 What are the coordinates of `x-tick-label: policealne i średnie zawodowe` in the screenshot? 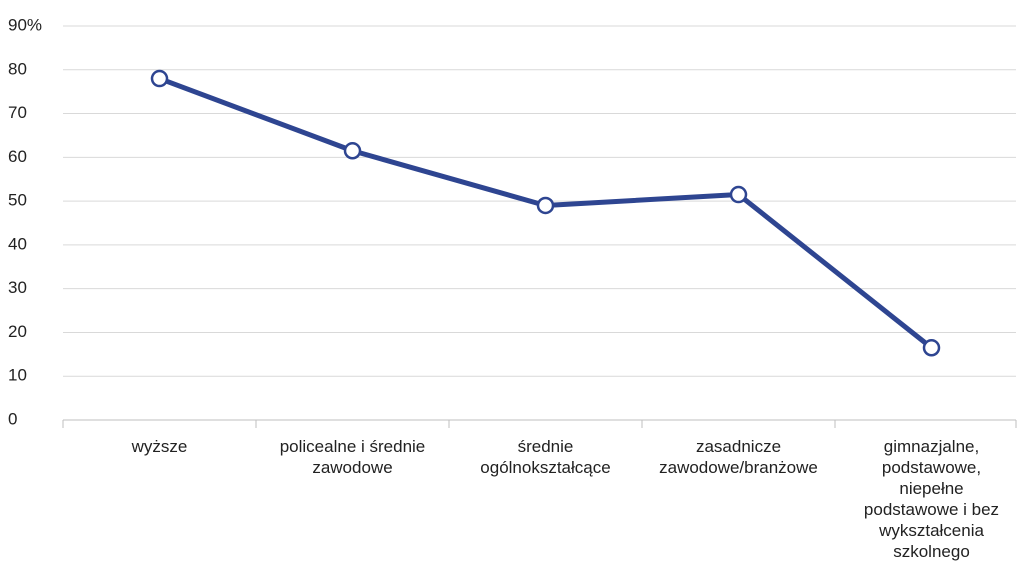 It's located at (353, 457).